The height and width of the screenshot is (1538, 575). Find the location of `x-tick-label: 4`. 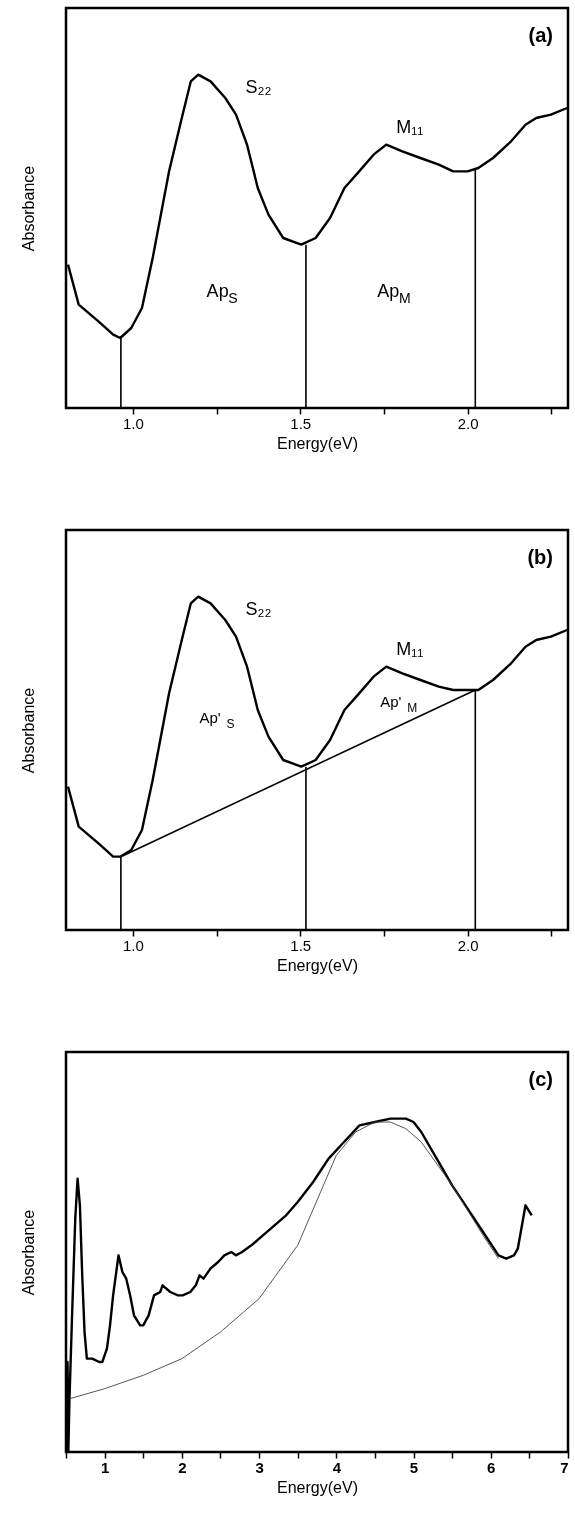

x-tick-label: 4 is located at coordinates (337, 1467).